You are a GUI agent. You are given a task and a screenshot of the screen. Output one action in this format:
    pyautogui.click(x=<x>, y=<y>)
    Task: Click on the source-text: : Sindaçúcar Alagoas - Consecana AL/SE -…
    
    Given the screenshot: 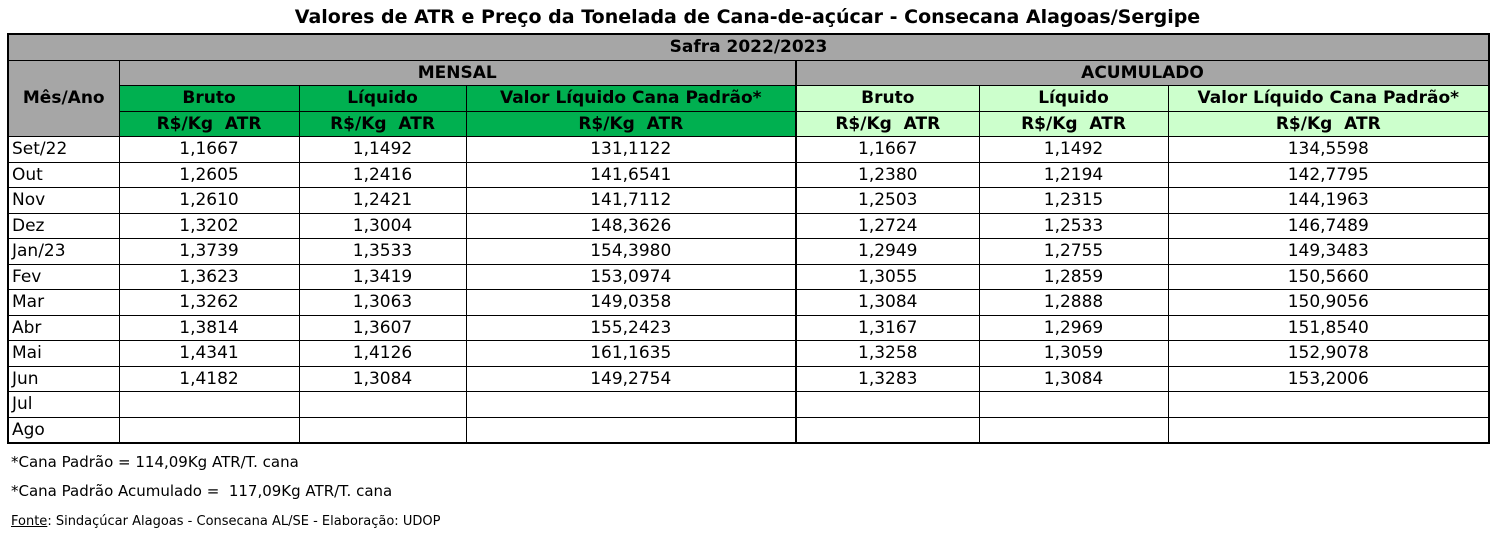 What is the action you would take?
    pyautogui.click(x=244, y=521)
    